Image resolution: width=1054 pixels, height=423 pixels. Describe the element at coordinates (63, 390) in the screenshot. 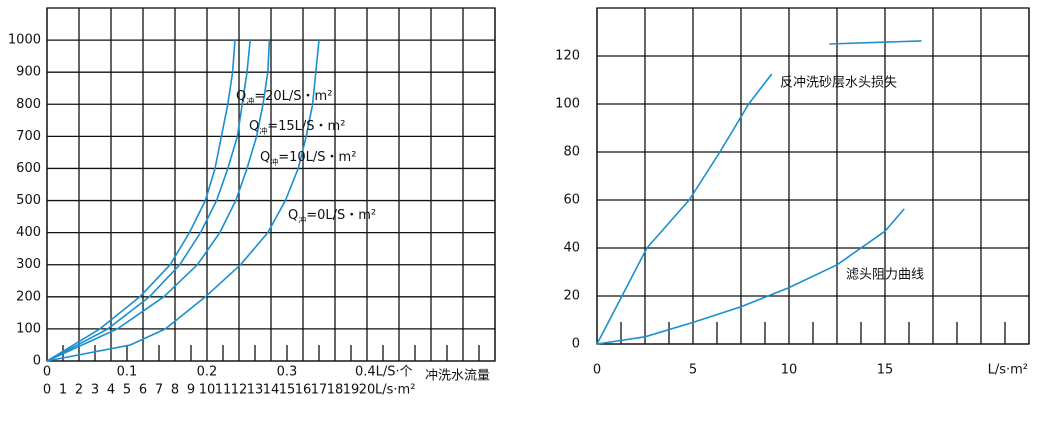

I see `x-tick-label: 1` at that location.